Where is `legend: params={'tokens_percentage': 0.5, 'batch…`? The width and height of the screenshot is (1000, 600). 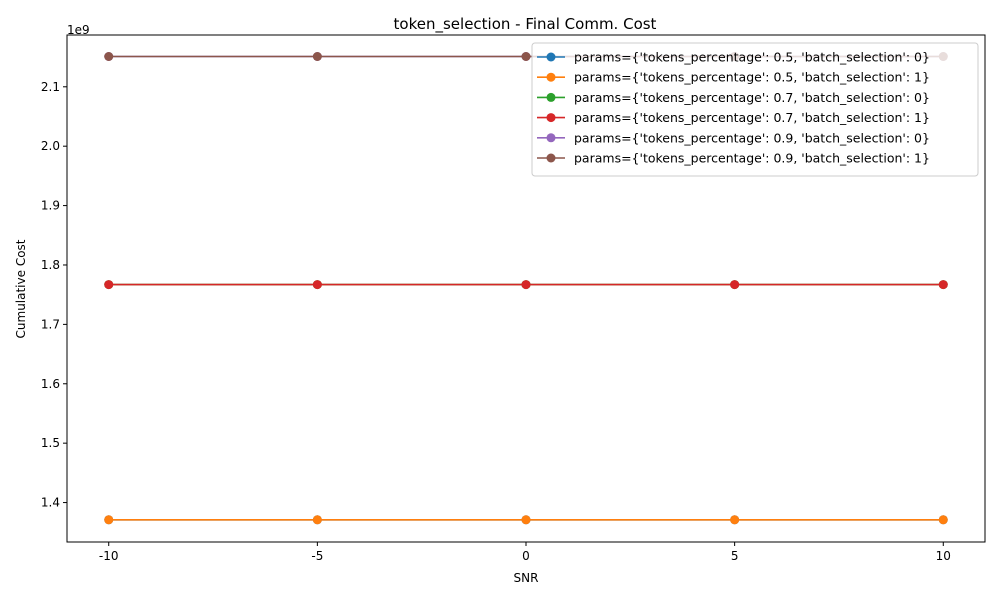
legend: params={'tokens_percentage': 0.5, 'batch… is located at coordinates (755, 109).